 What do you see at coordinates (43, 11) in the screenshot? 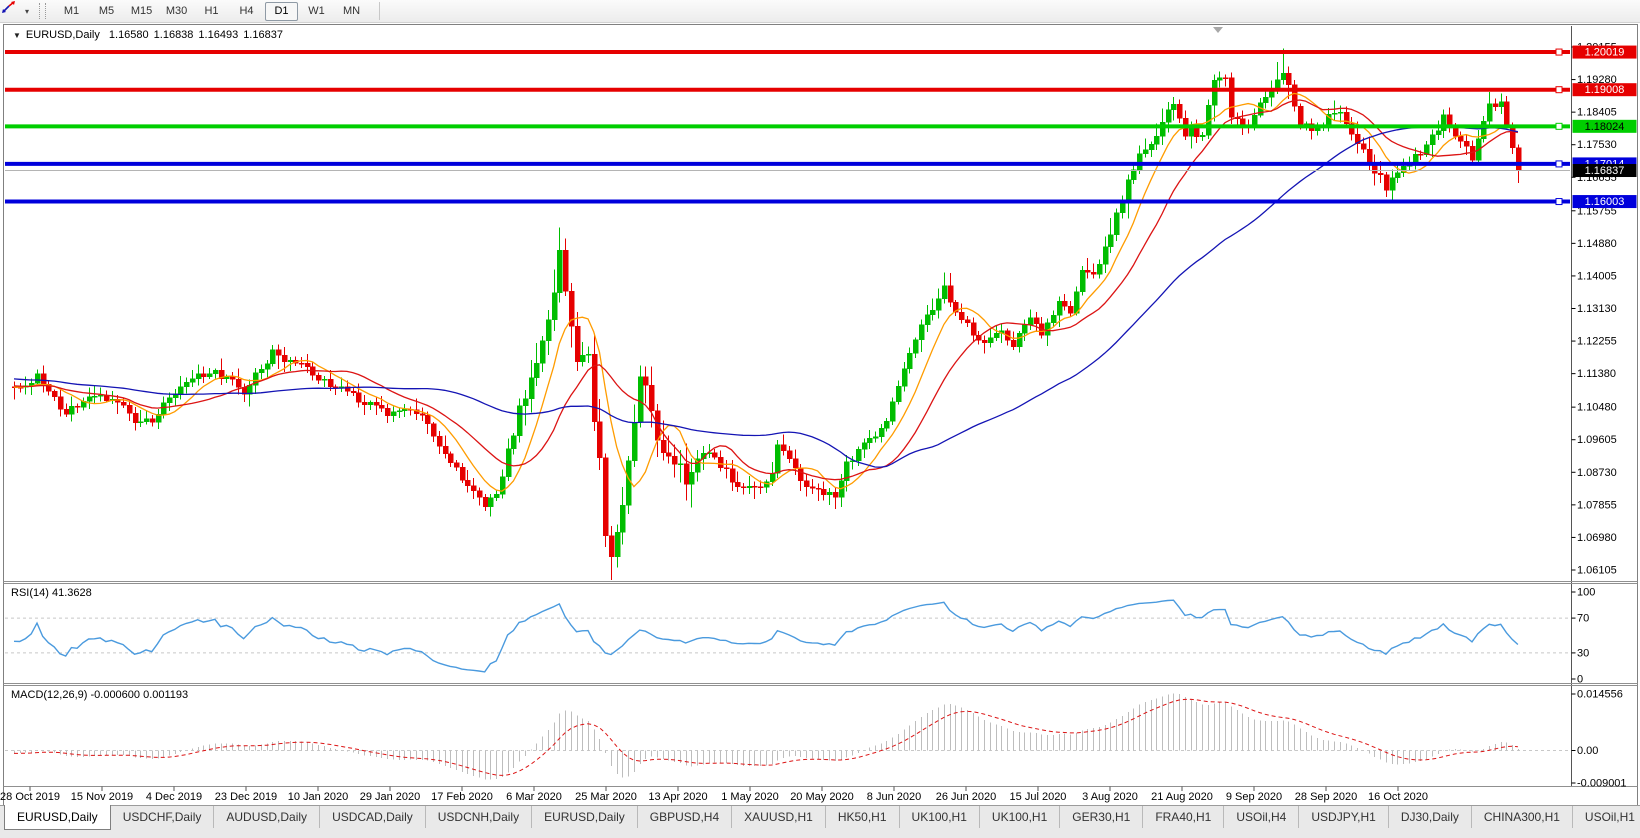
I see `toolbar-grip` at bounding box center [43, 11].